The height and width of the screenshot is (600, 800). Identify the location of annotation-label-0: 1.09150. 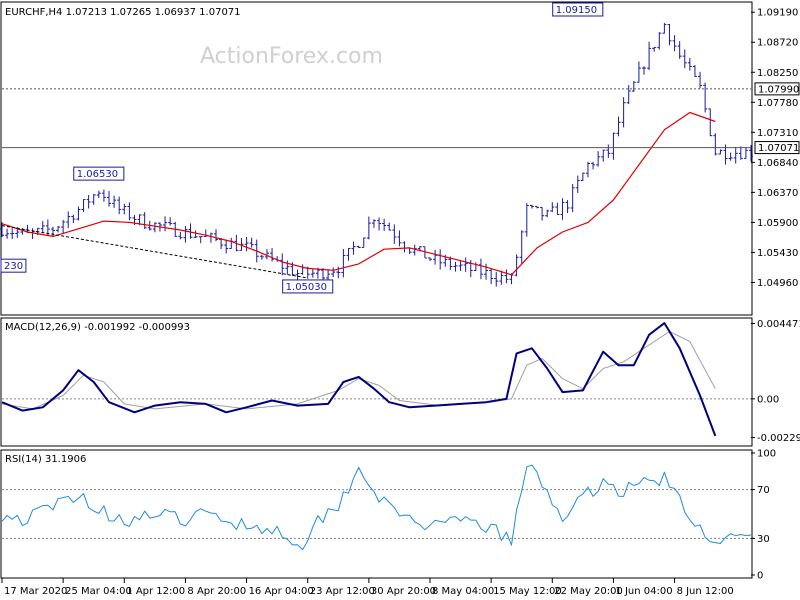
(576, 10).